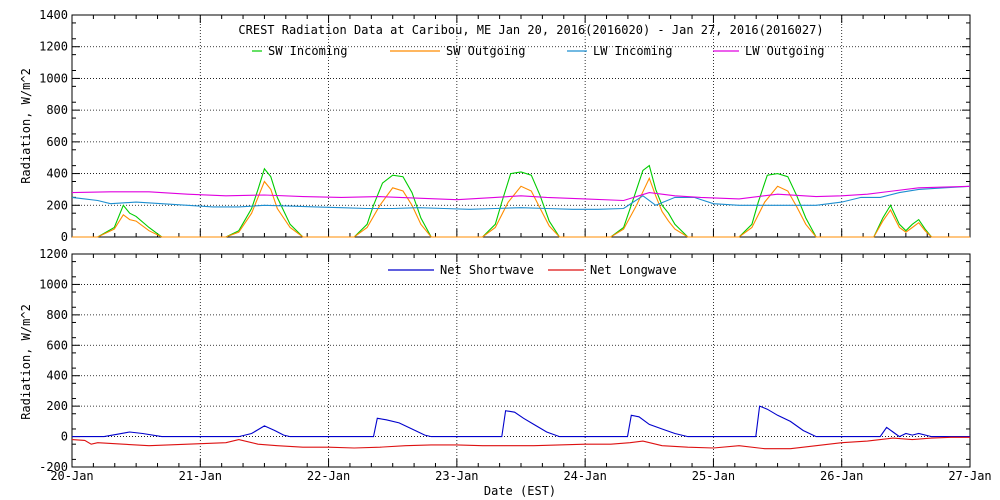 This screenshot has height=500, width=1000. What do you see at coordinates (632, 51) in the screenshot?
I see `legend-label: LW Incoming` at bounding box center [632, 51].